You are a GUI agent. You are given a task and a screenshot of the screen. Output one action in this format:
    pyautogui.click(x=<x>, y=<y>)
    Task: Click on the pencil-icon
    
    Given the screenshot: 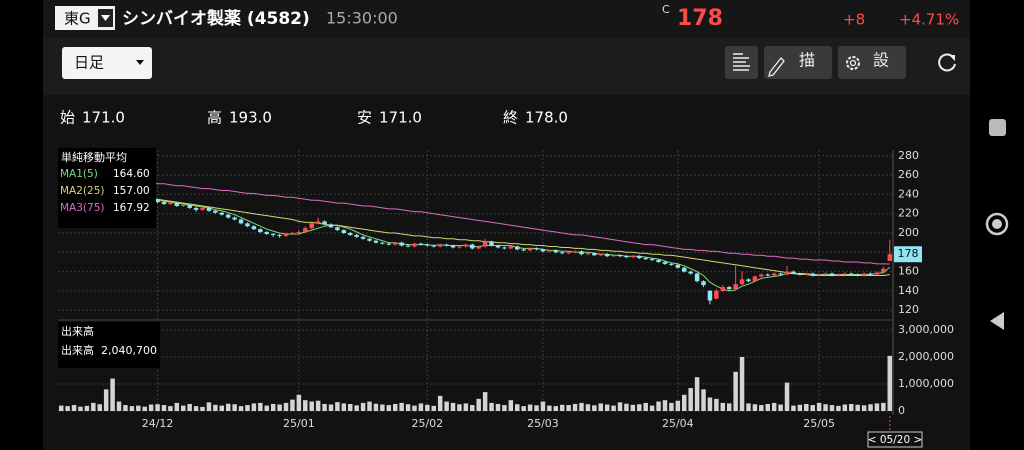 What is the action you would take?
    pyautogui.click(x=776, y=67)
    